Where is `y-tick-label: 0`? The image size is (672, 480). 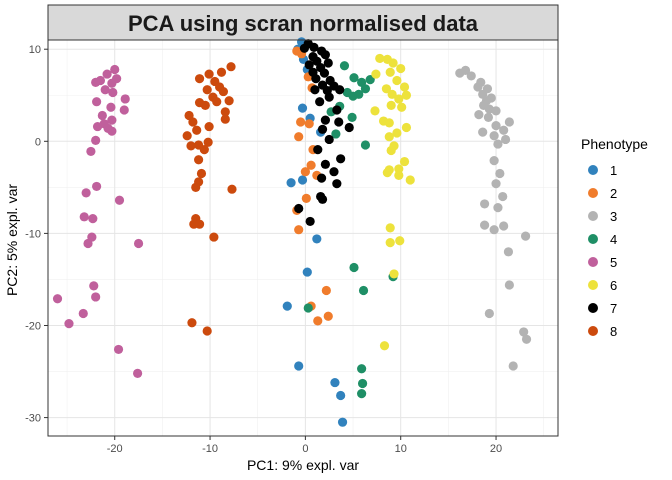 y-tick-label: 0 is located at coordinates (38, 142).